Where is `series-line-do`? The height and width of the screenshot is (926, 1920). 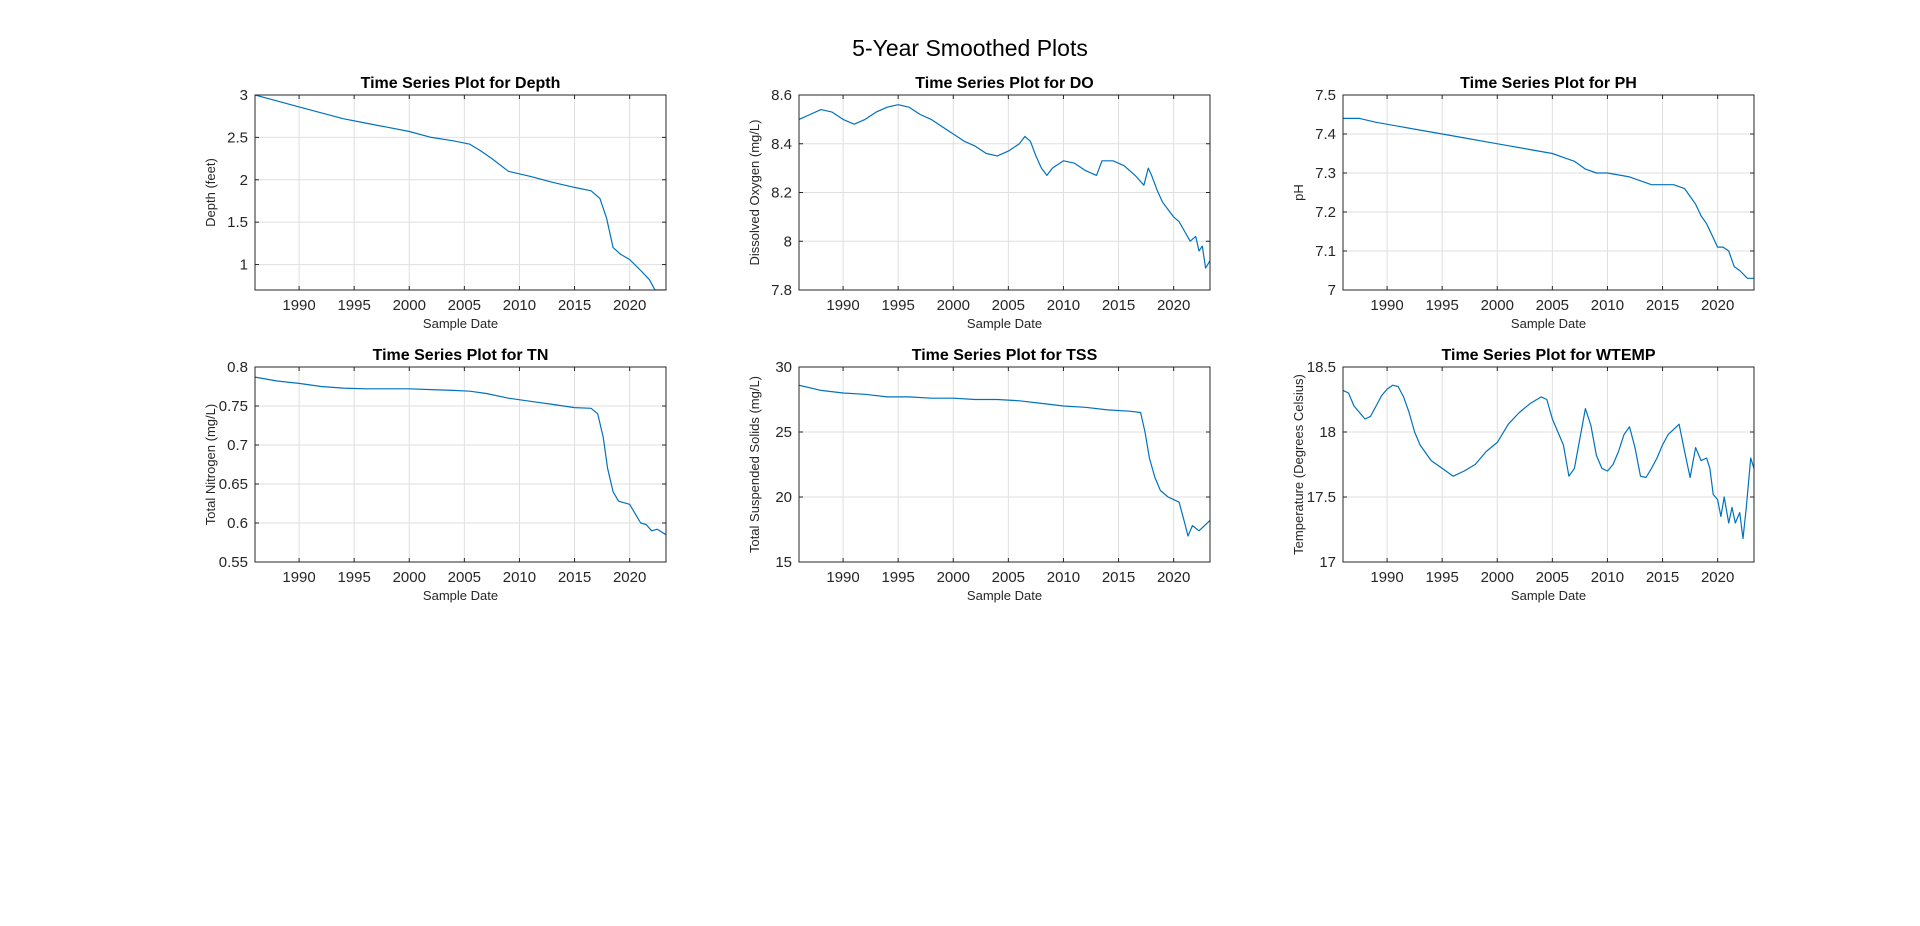
series-line-do is located at coordinates (1004, 186).